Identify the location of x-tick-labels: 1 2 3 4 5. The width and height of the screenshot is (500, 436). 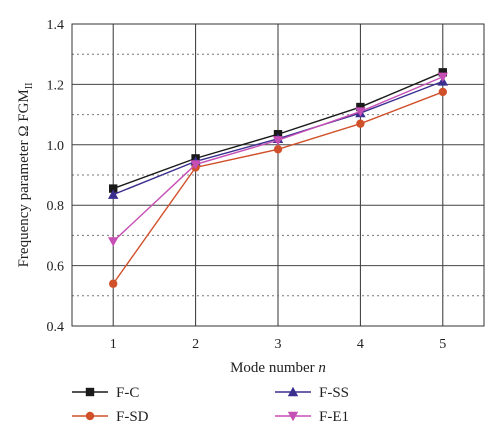
(278, 344).